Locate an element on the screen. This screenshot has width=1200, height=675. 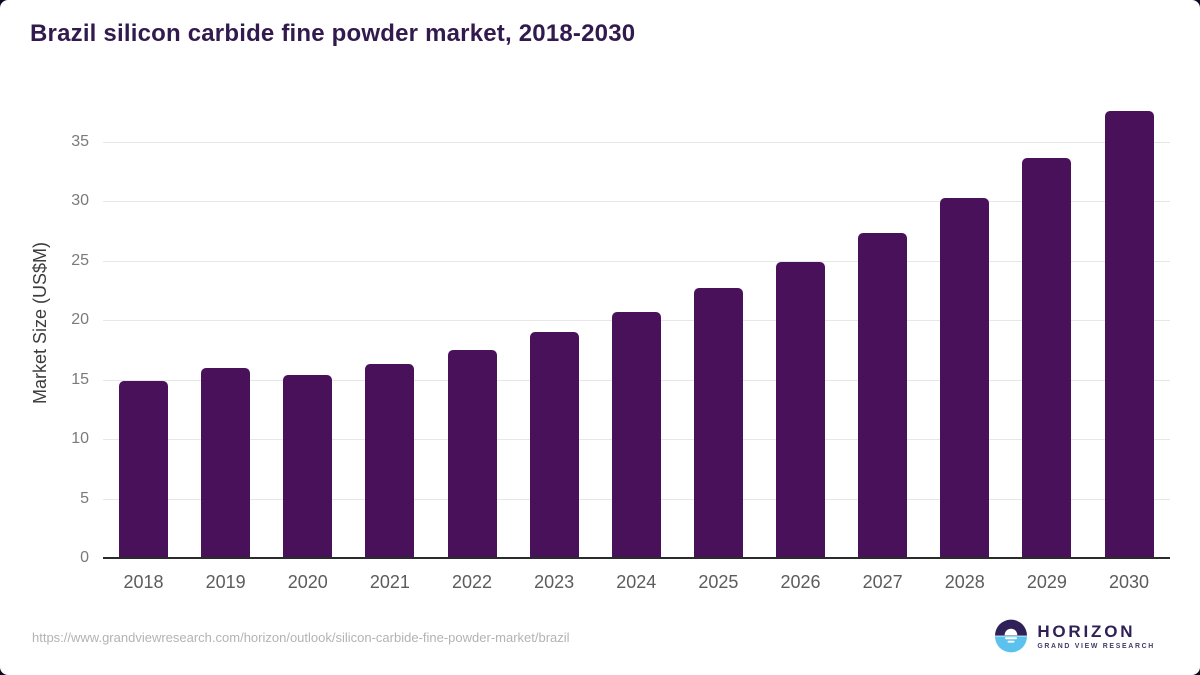
x-tick-label-2023: 2023 is located at coordinates (554, 582).